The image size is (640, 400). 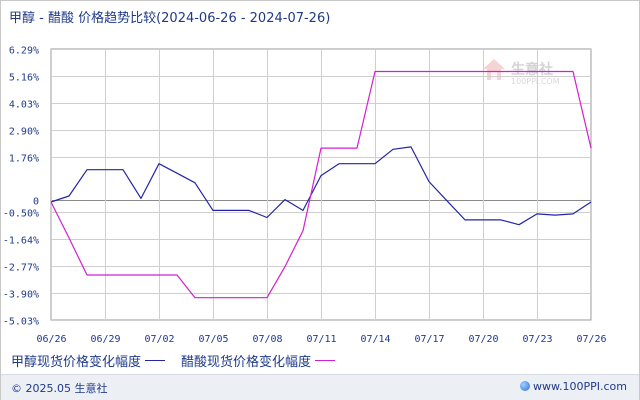 What do you see at coordinates (591, 339) in the screenshot?
I see `x-tick-label: 07/26` at bounding box center [591, 339].